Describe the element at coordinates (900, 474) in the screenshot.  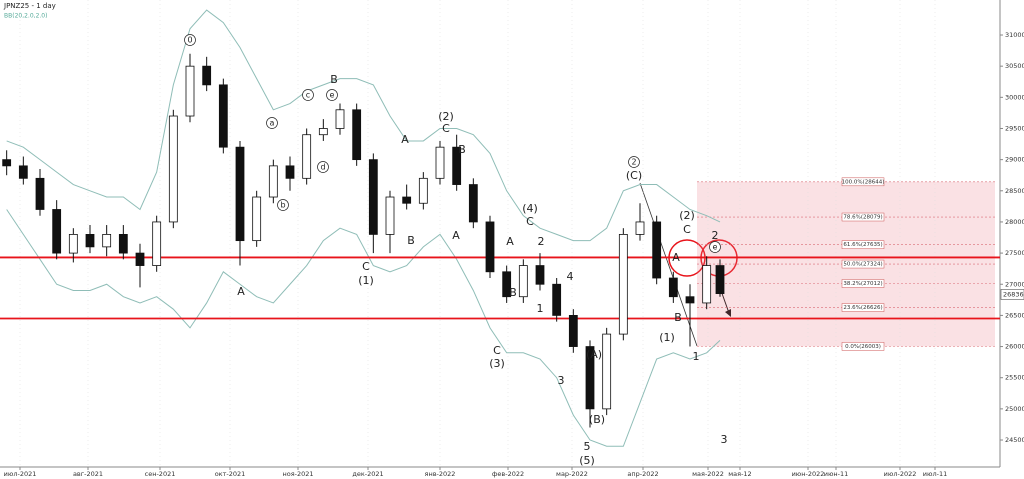
I see `x-tick-label: июл-2022` at that location.